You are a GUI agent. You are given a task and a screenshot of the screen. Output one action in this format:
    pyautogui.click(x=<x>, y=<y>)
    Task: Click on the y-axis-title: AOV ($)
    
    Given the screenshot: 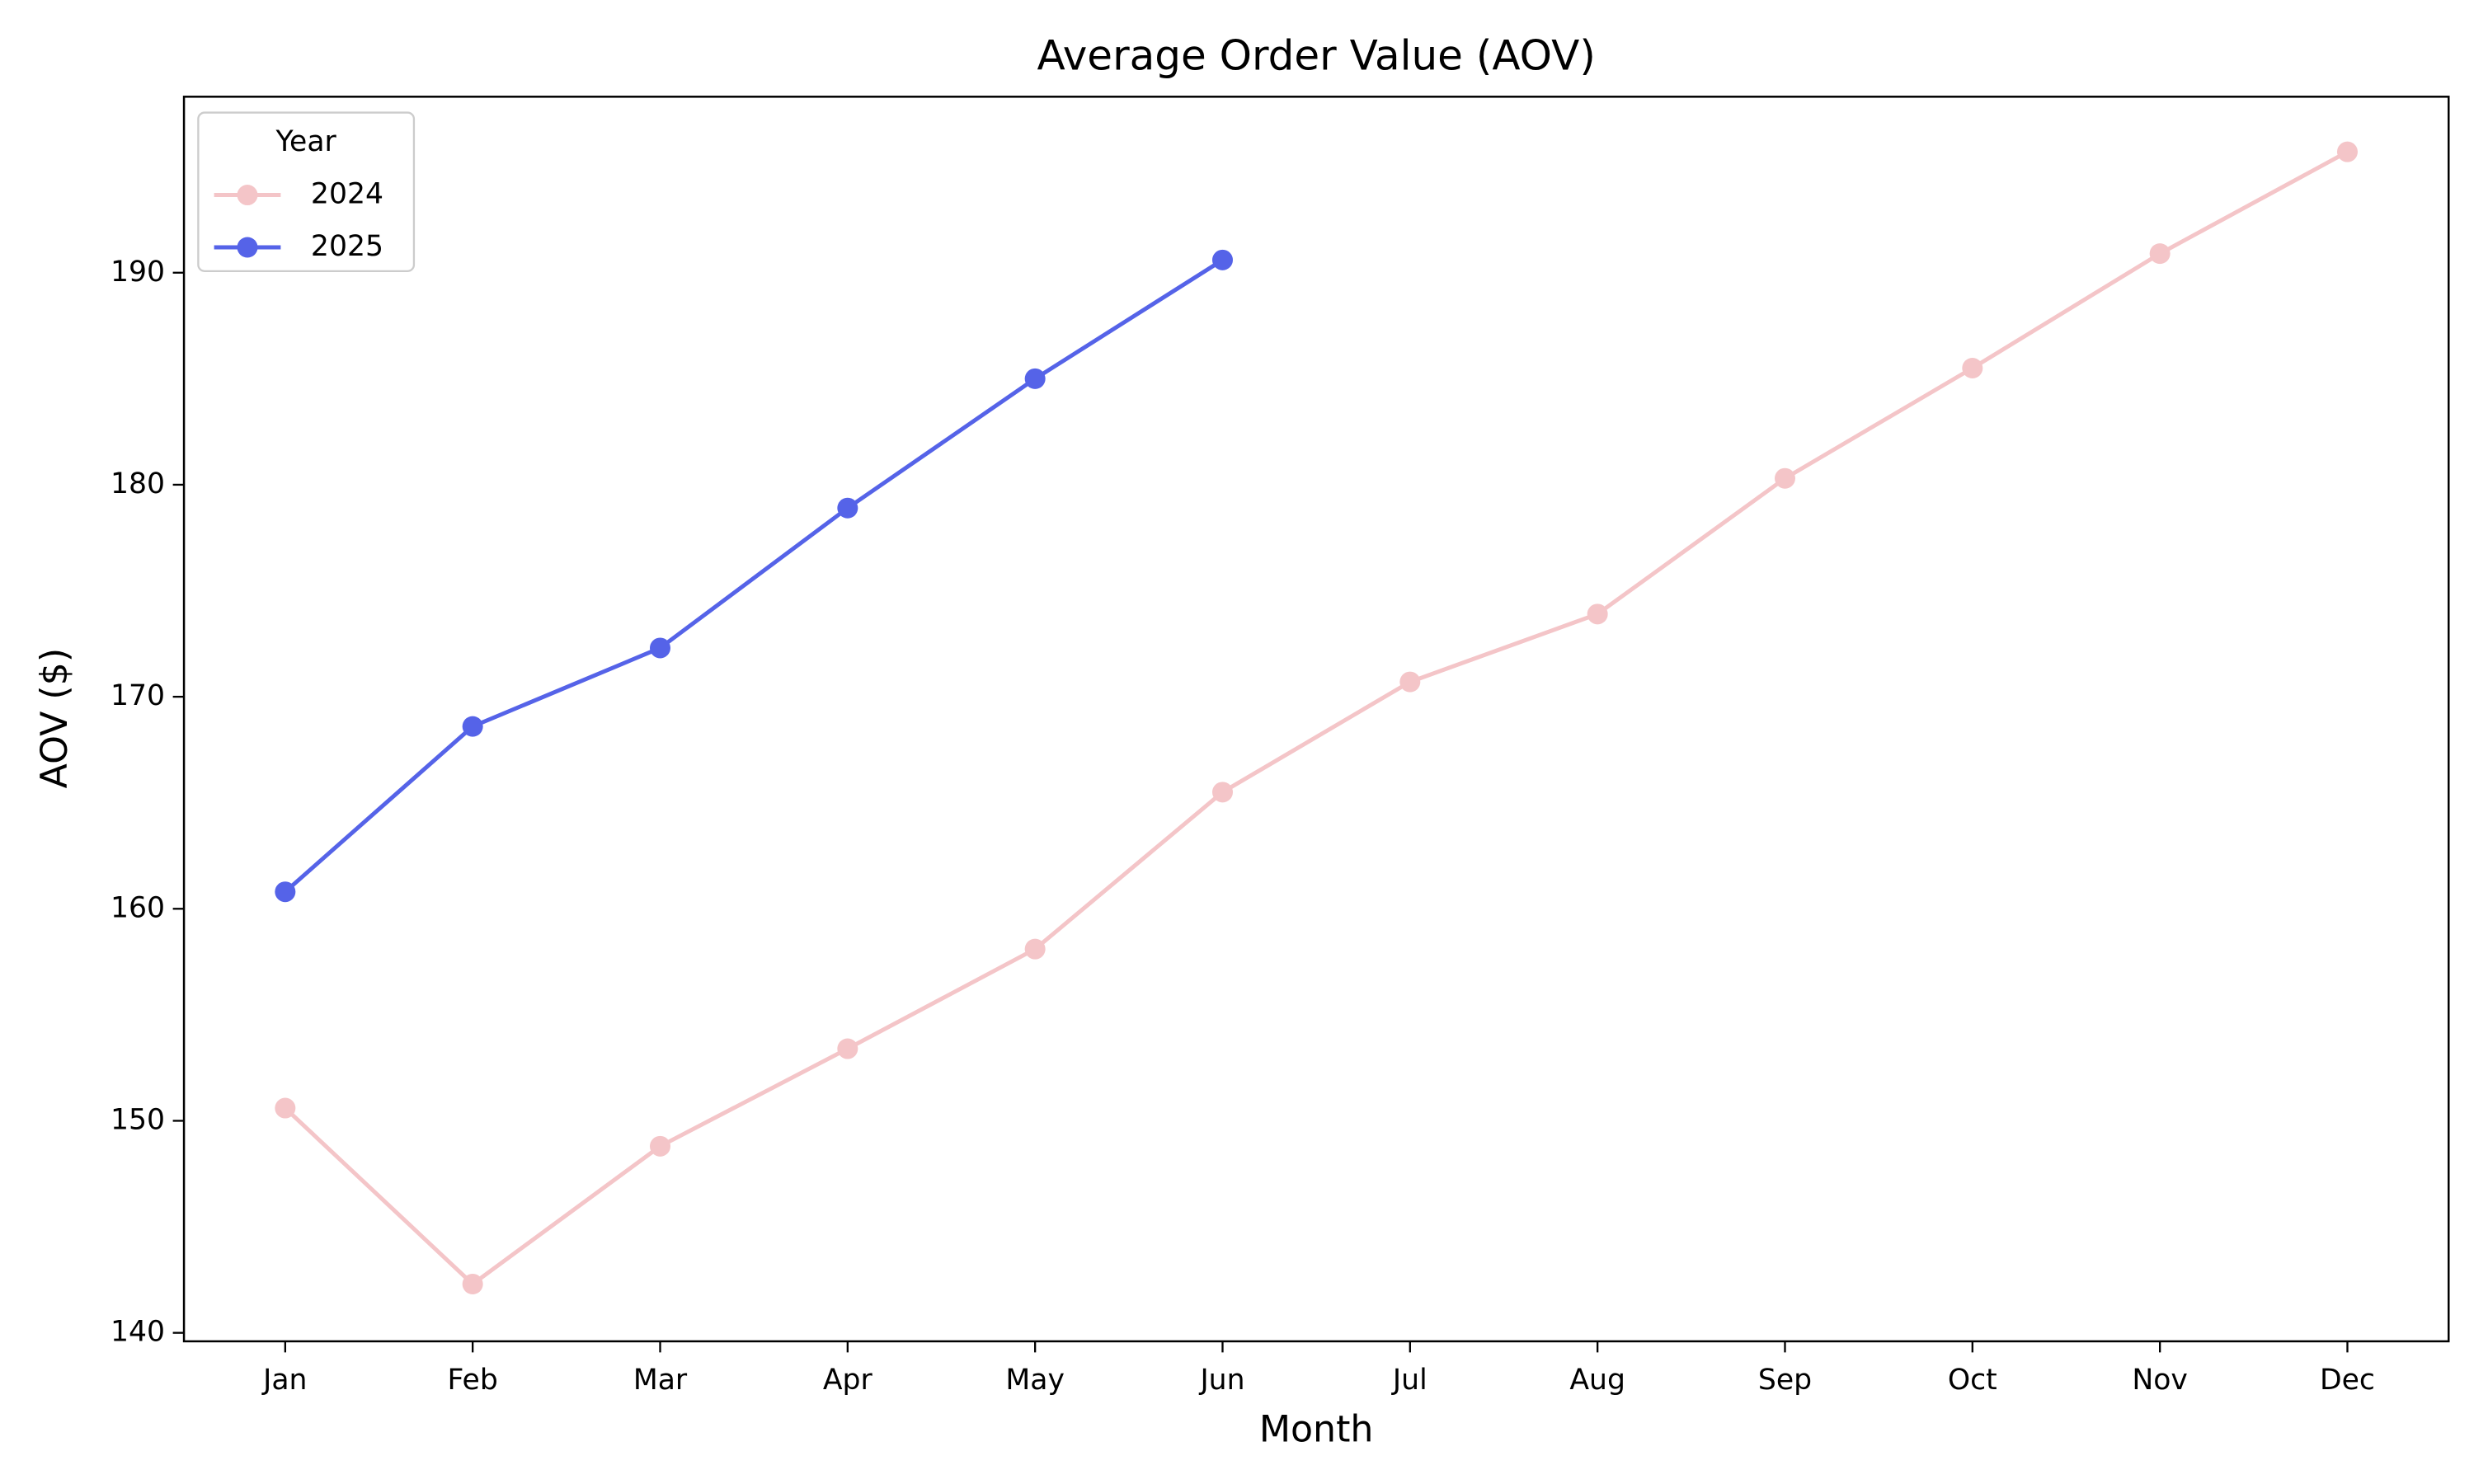 What is the action you would take?
    pyautogui.click(x=55, y=718)
    